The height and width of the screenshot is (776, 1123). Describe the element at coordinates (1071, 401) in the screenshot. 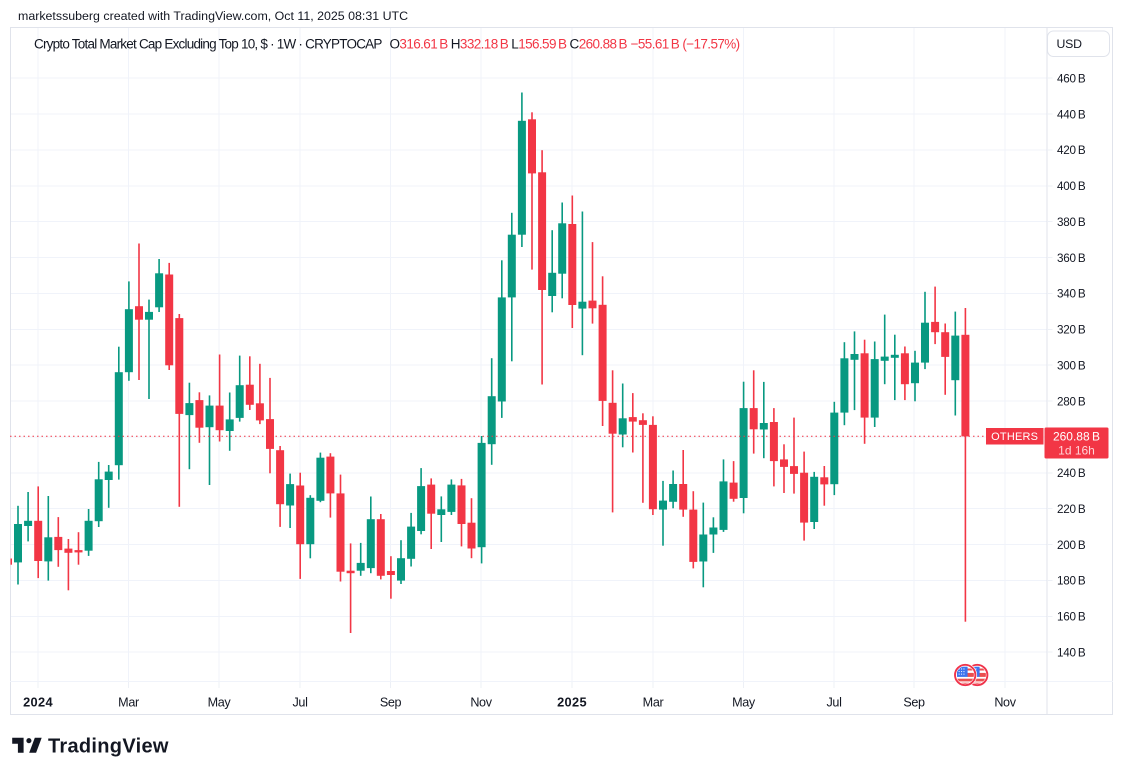

I see `svg-text: 280 B` at that location.